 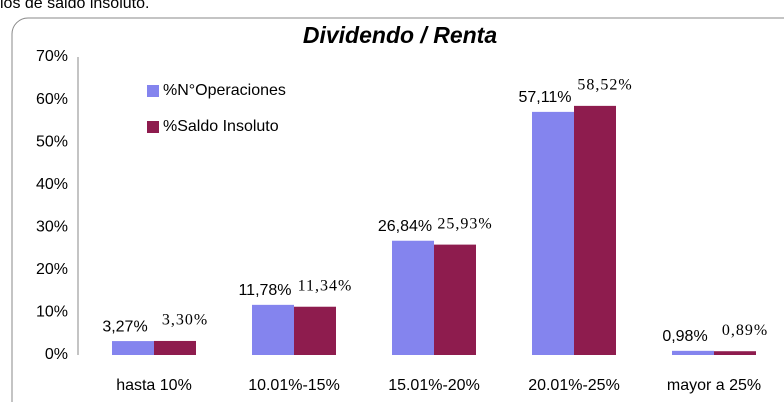 What do you see at coordinates (684, 336) in the screenshot?
I see `value-label: 0,98%` at bounding box center [684, 336].